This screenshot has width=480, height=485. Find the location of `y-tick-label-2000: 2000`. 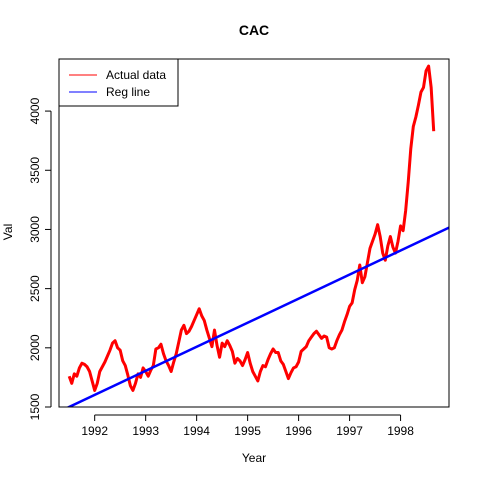

y-tick-label-2000: 2000 is located at coordinates (35, 347).